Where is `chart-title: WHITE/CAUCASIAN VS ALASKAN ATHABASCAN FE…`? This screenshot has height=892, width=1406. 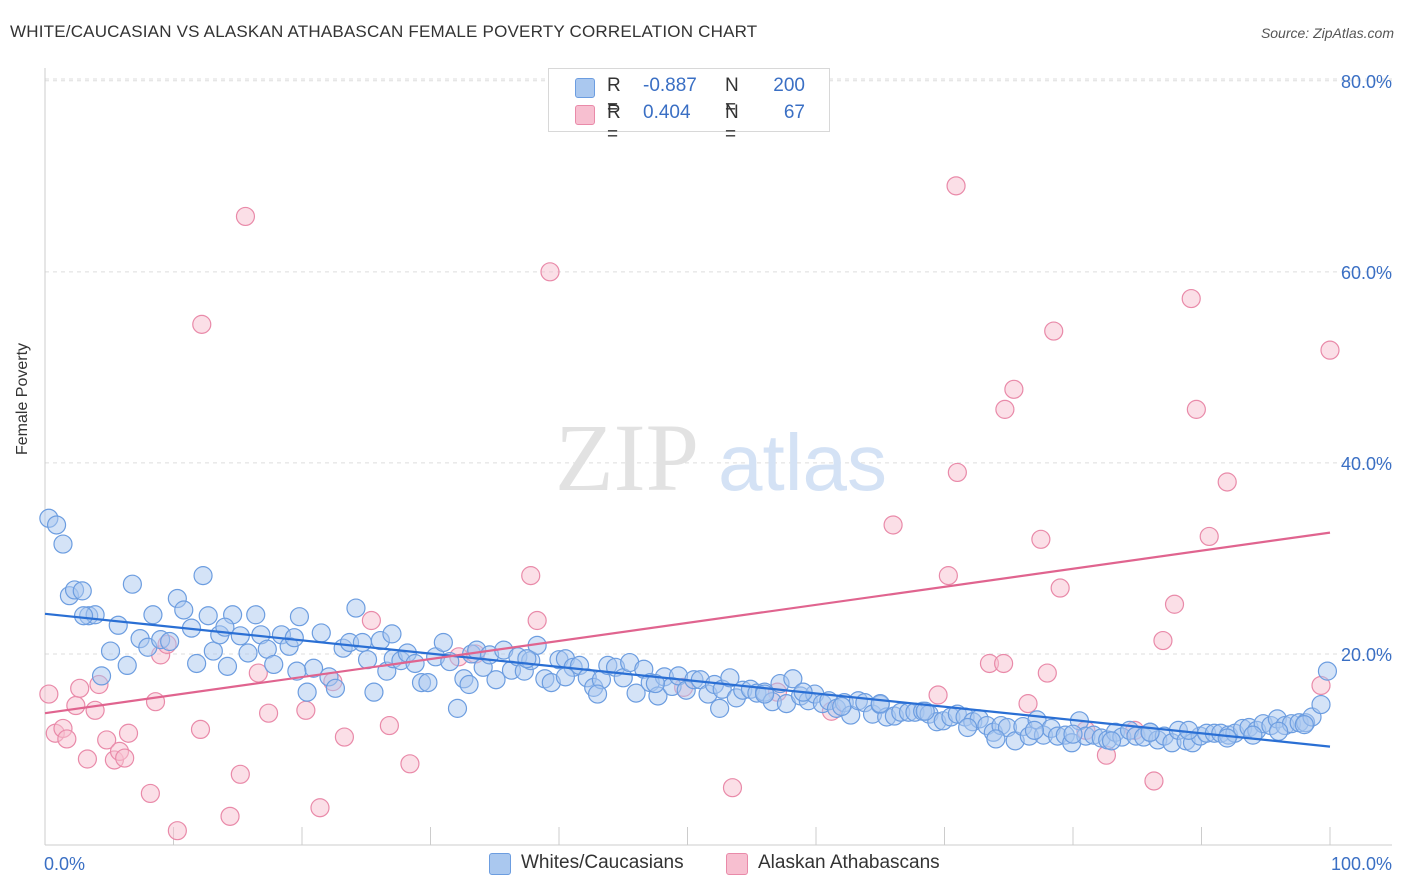
chart-title: WHITE/CAUCASIAN VS ALASKAN ATHABASCAN FE… is located at coordinates (384, 31).